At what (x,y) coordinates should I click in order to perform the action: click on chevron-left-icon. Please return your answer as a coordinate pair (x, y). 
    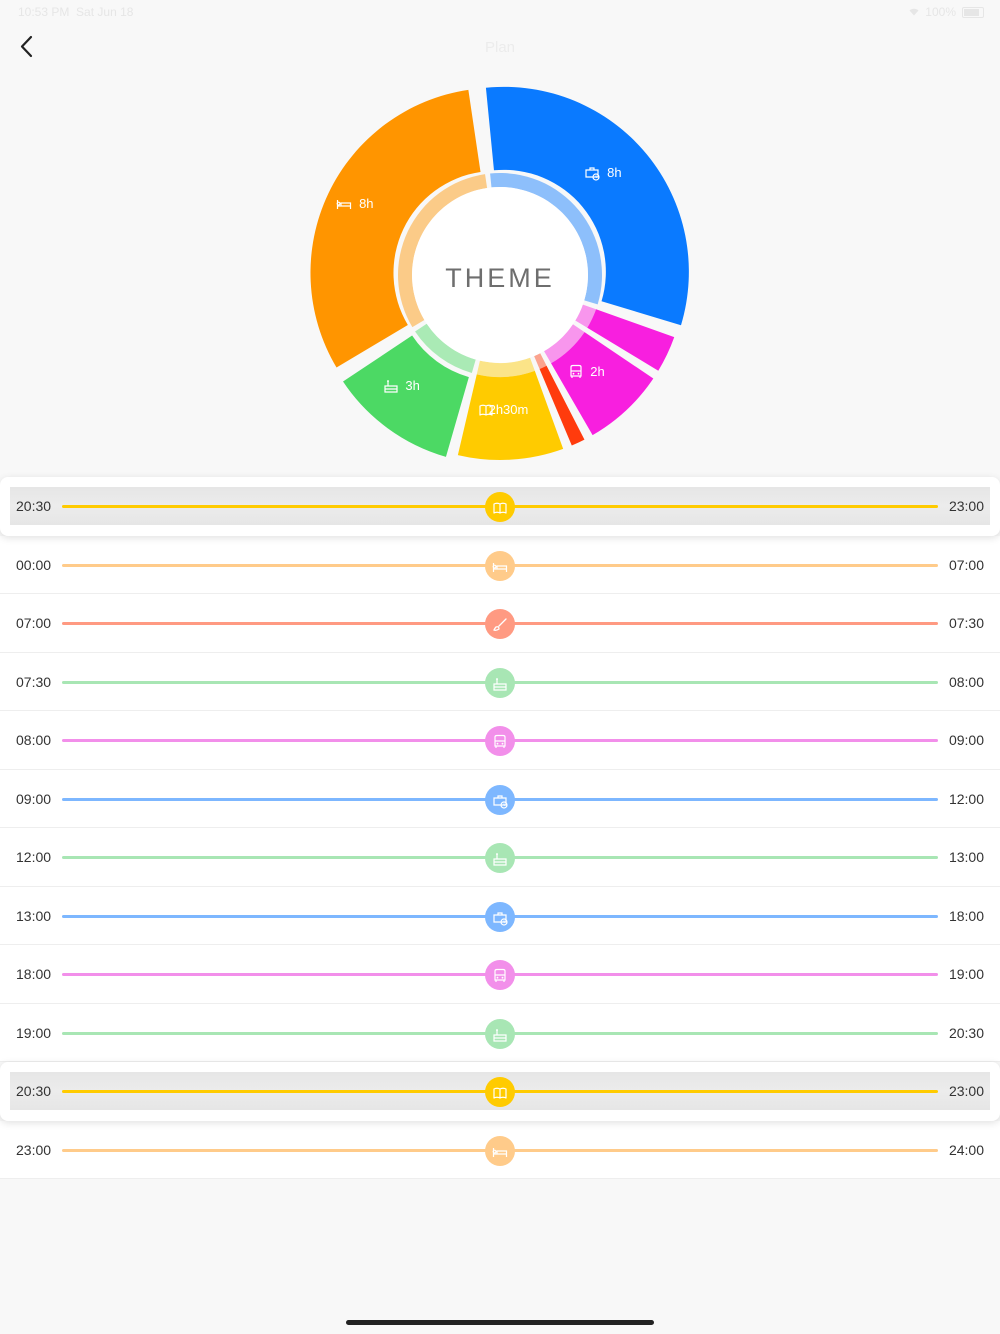
    Looking at the image, I should click on (26, 46).